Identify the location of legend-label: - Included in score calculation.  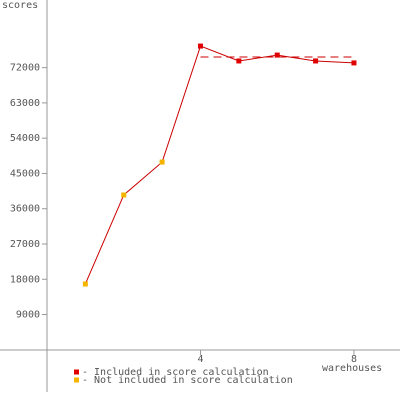
(175, 372).